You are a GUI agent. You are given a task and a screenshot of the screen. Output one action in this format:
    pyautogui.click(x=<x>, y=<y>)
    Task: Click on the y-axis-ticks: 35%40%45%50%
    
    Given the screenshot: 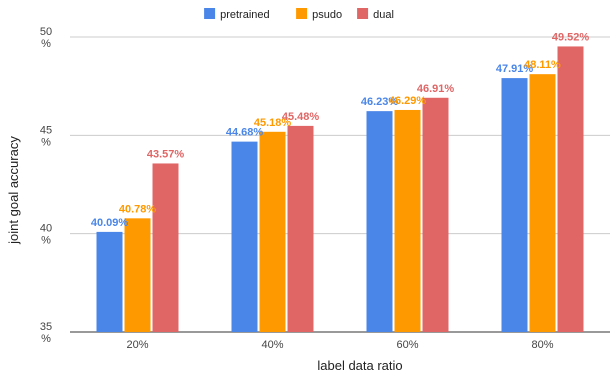 What is the action you would take?
    pyautogui.click(x=46, y=185)
    